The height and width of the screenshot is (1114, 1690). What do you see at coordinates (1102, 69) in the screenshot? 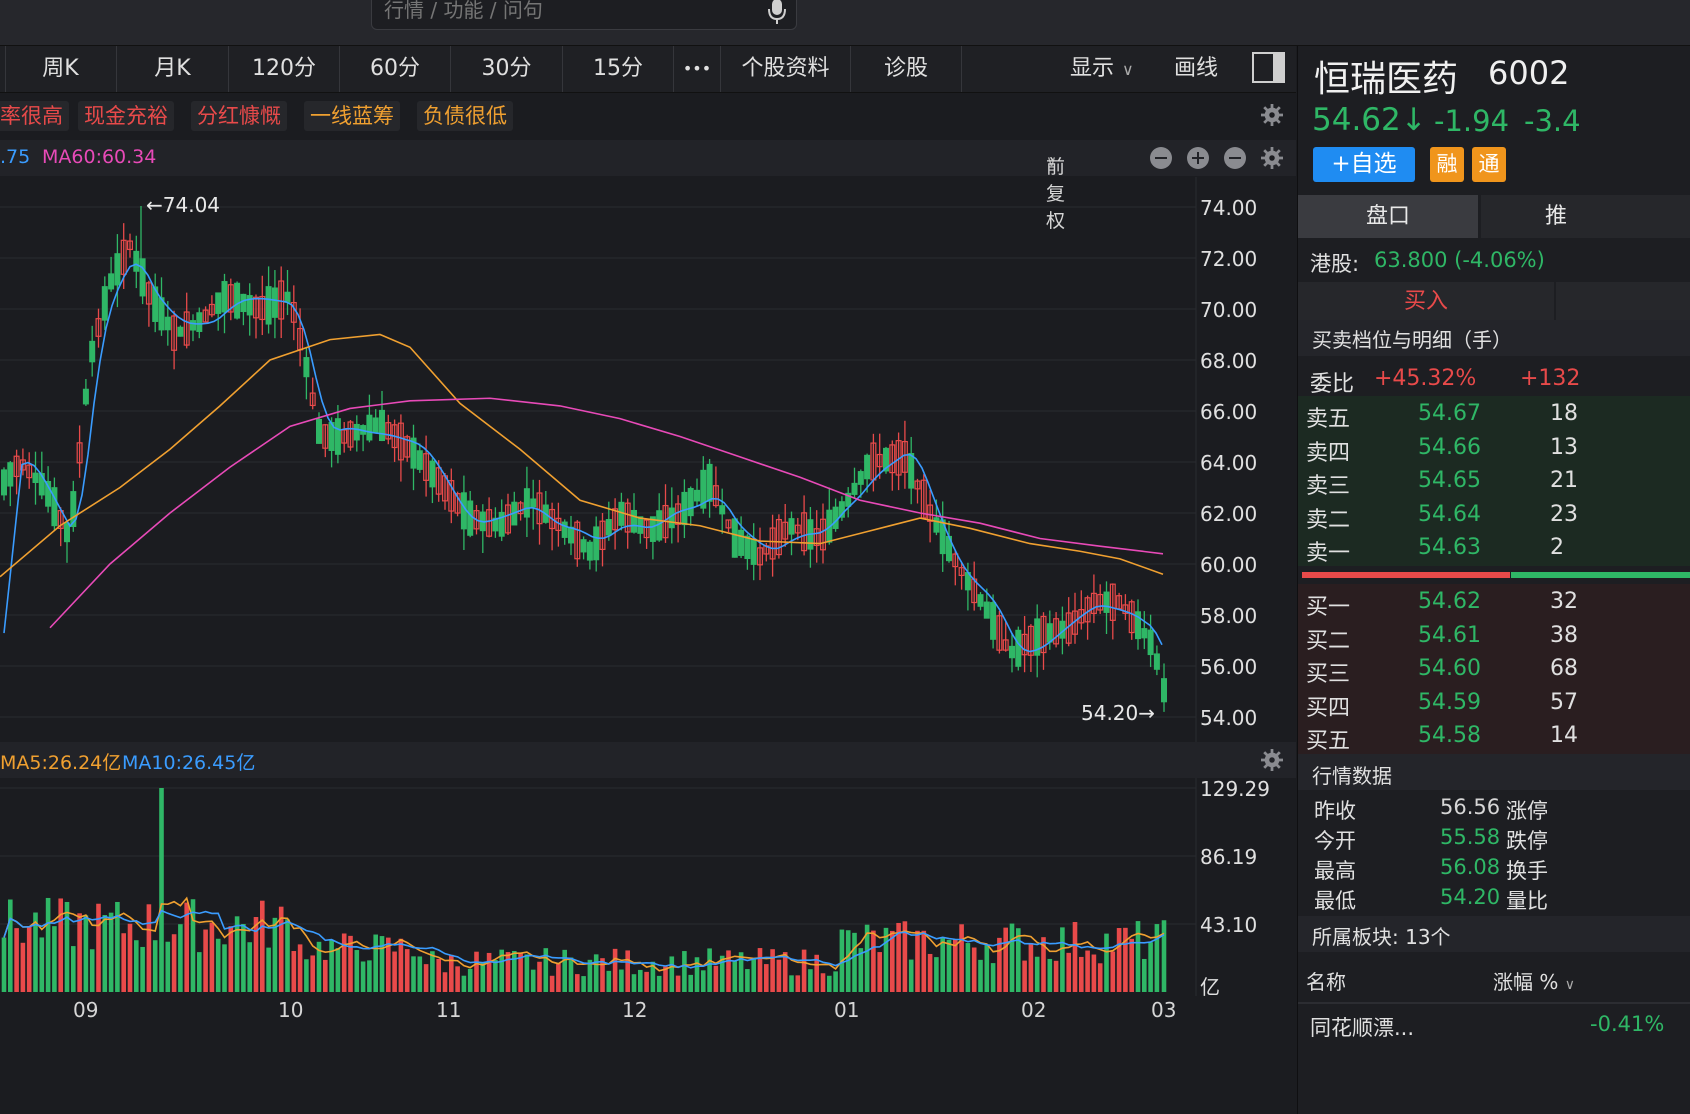
I see `display-dropdown: 显示 ∨` at bounding box center [1102, 69].